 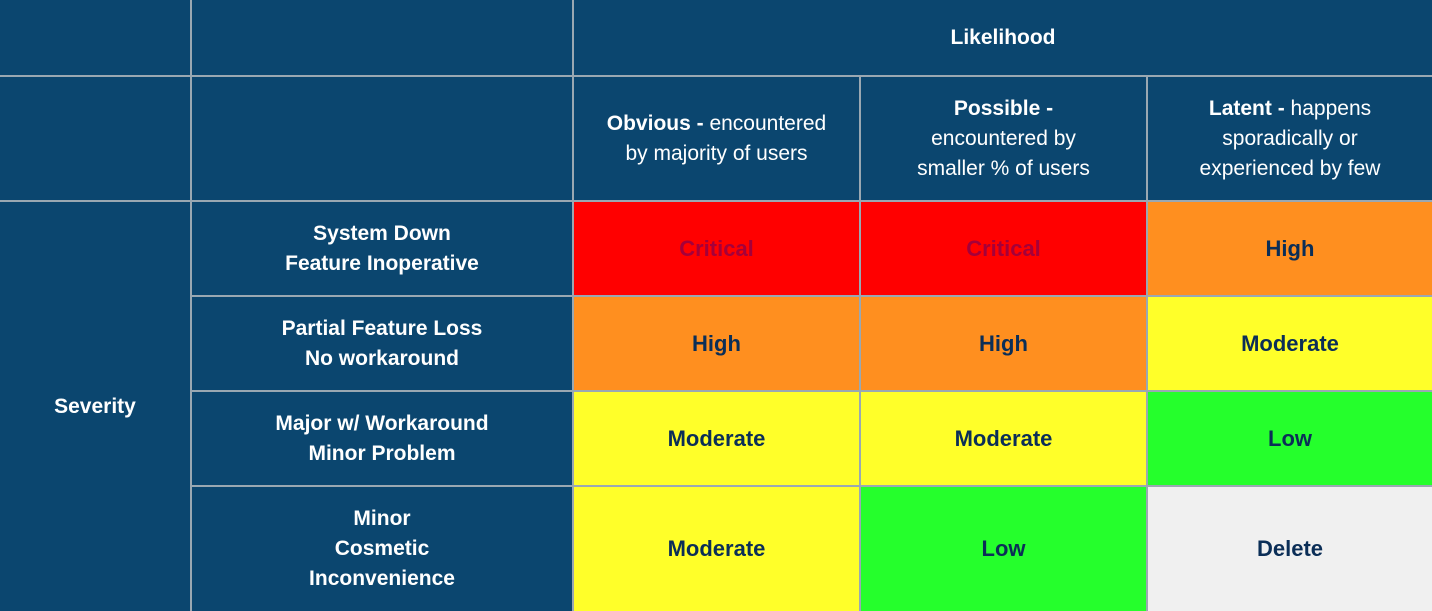 What do you see at coordinates (1003, 108) in the screenshot?
I see `column-header-title: Possible -` at bounding box center [1003, 108].